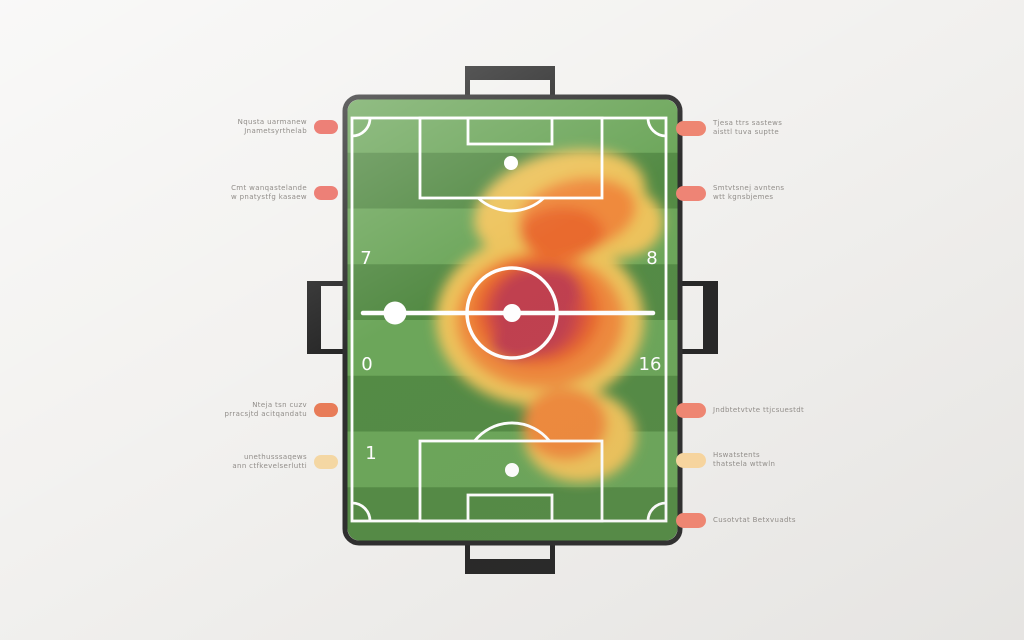  I want to click on pitch-numbers: 7 0 1 8 16, so click(510, 356).